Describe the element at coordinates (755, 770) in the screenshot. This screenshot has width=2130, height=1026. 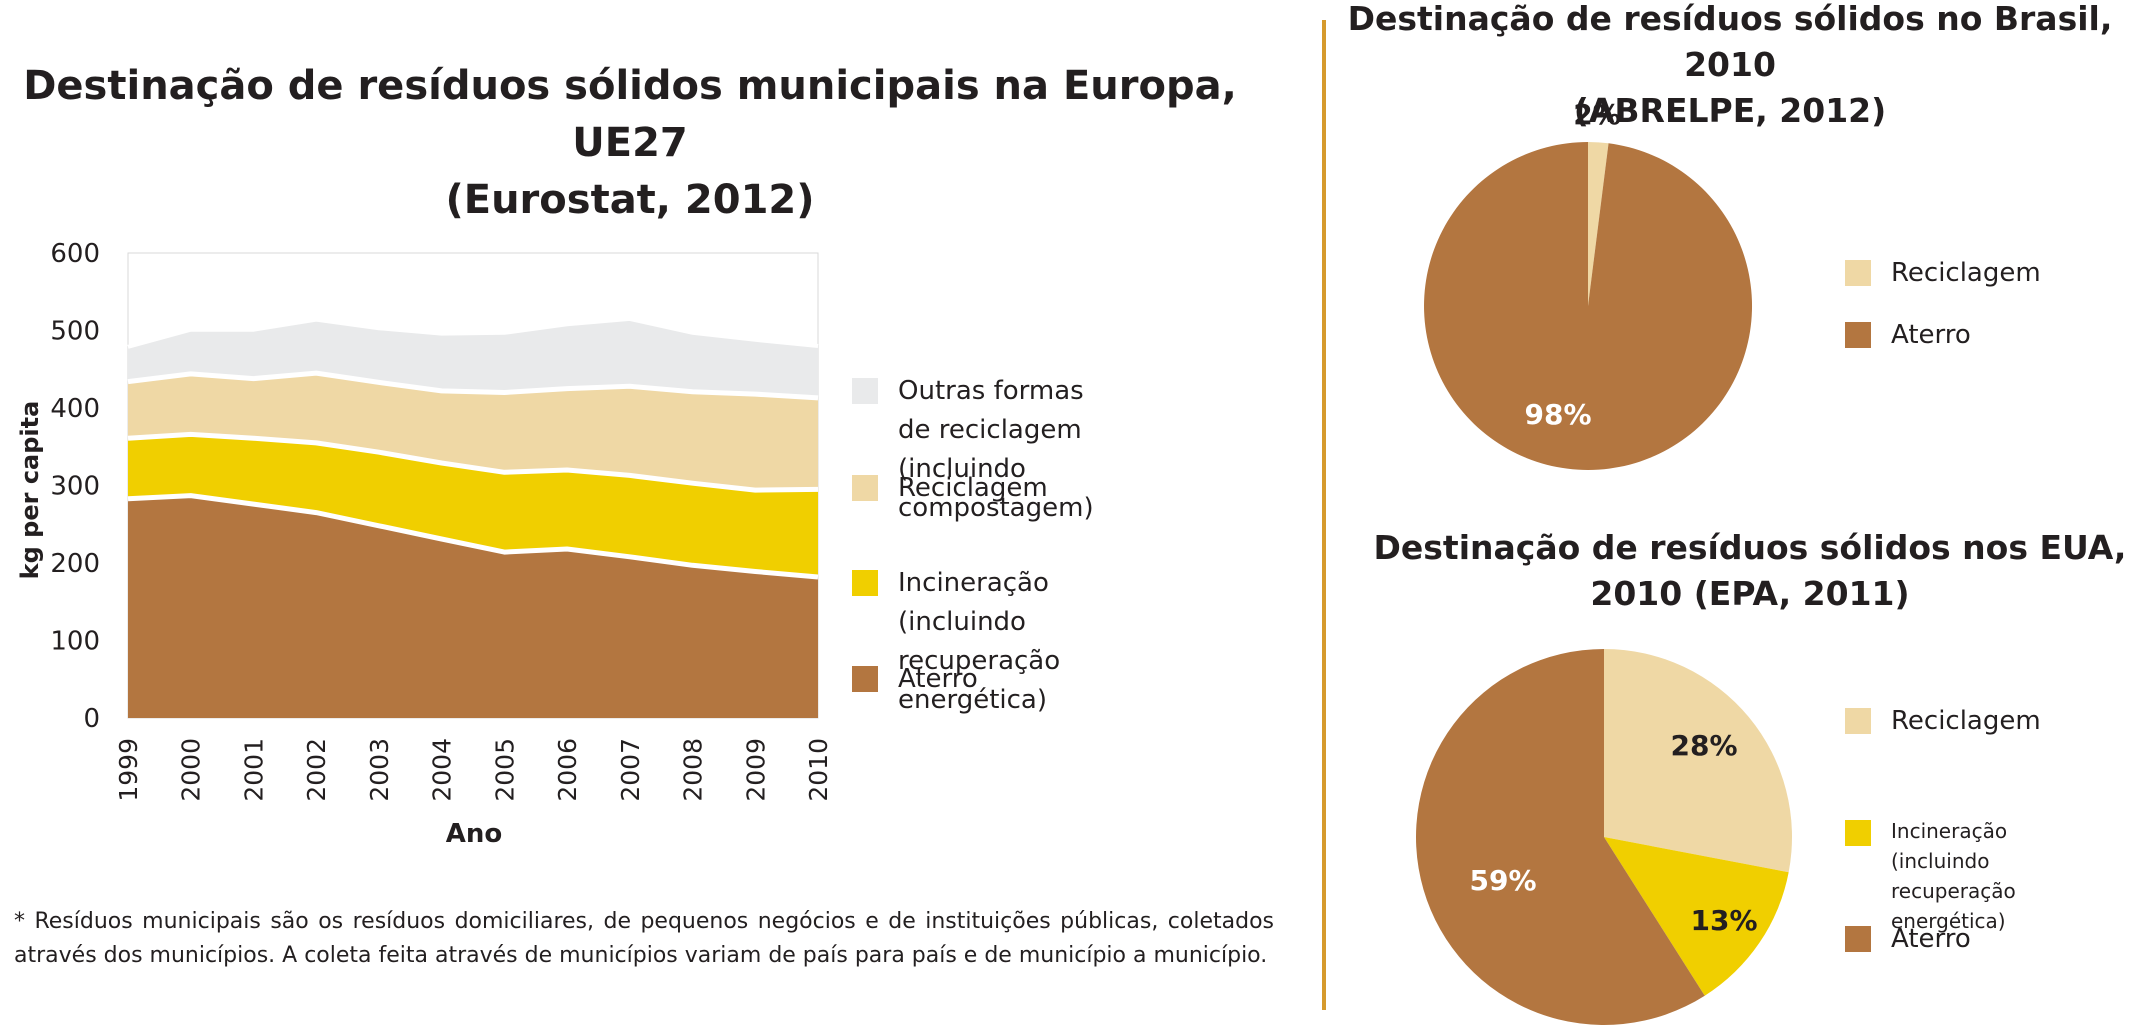
I see `x-tick-label: 2009` at that location.